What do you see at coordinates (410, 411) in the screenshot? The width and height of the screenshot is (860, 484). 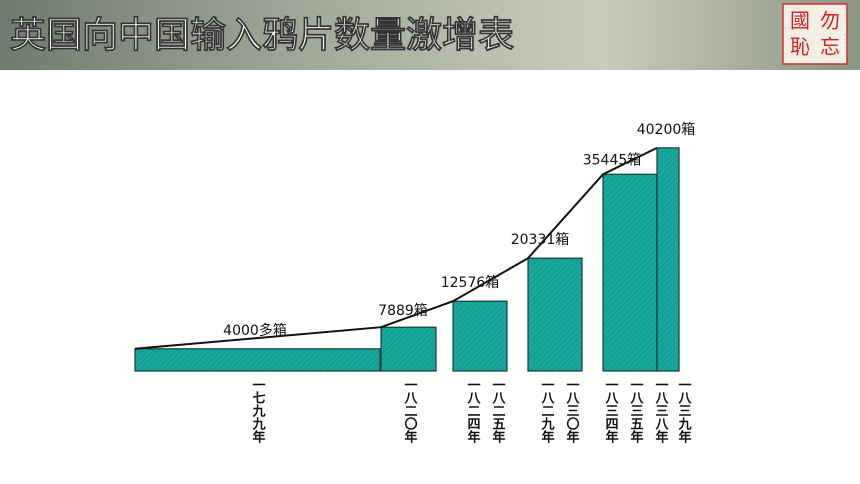 I see `x-label: 一八二〇年` at bounding box center [410, 411].